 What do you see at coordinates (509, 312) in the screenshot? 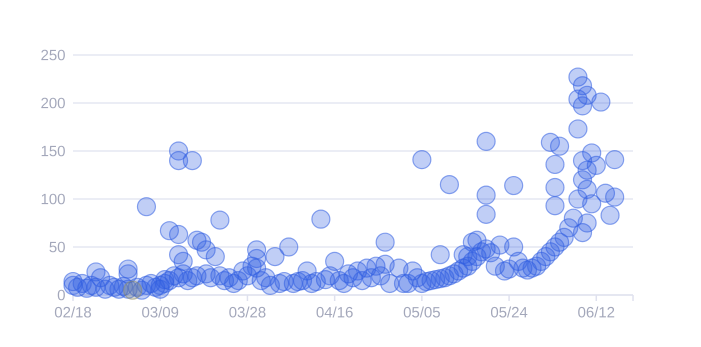
I see `x-tick-label: 05/24` at bounding box center [509, 312].